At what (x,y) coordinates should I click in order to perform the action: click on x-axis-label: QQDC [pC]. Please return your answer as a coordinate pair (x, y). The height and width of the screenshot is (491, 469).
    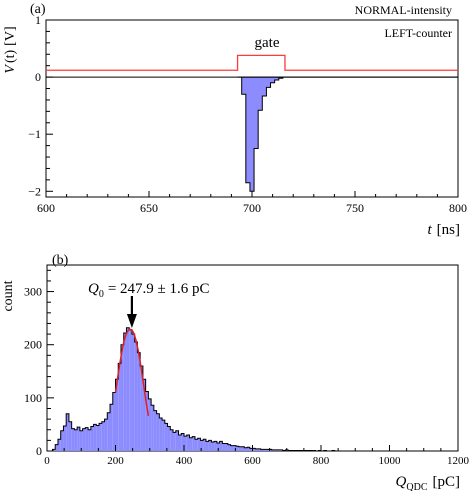
    Looking at the image, I should click on (428, 482).